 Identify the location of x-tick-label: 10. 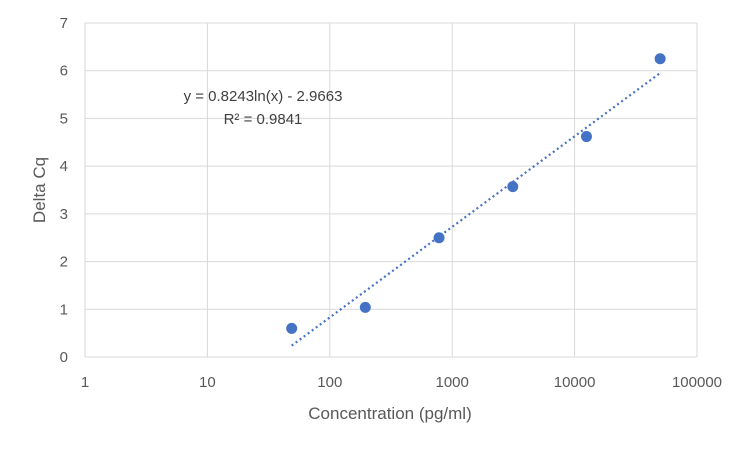
(207, 382).